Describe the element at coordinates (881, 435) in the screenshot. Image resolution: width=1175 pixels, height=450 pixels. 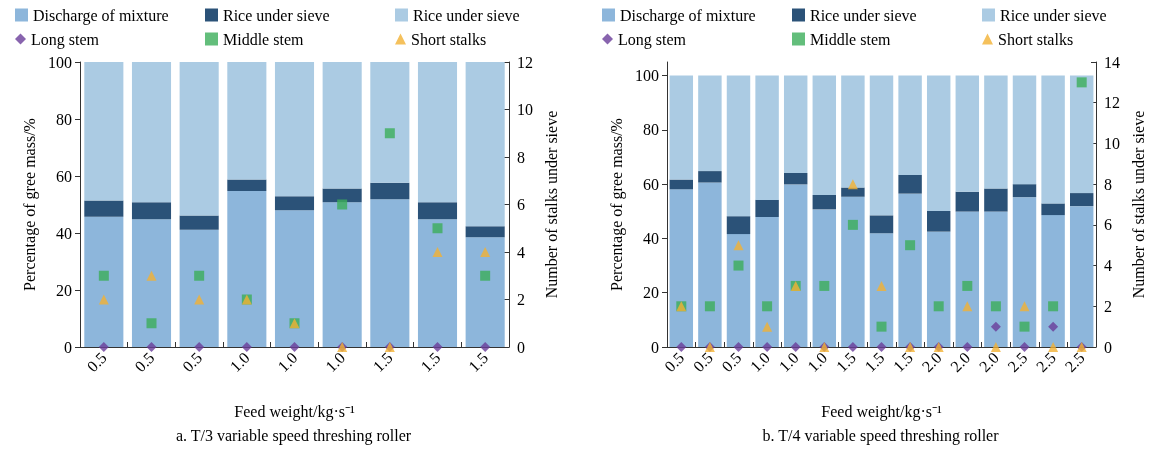
I see `text: b. T/4 variable speed threshing roller` at that location.